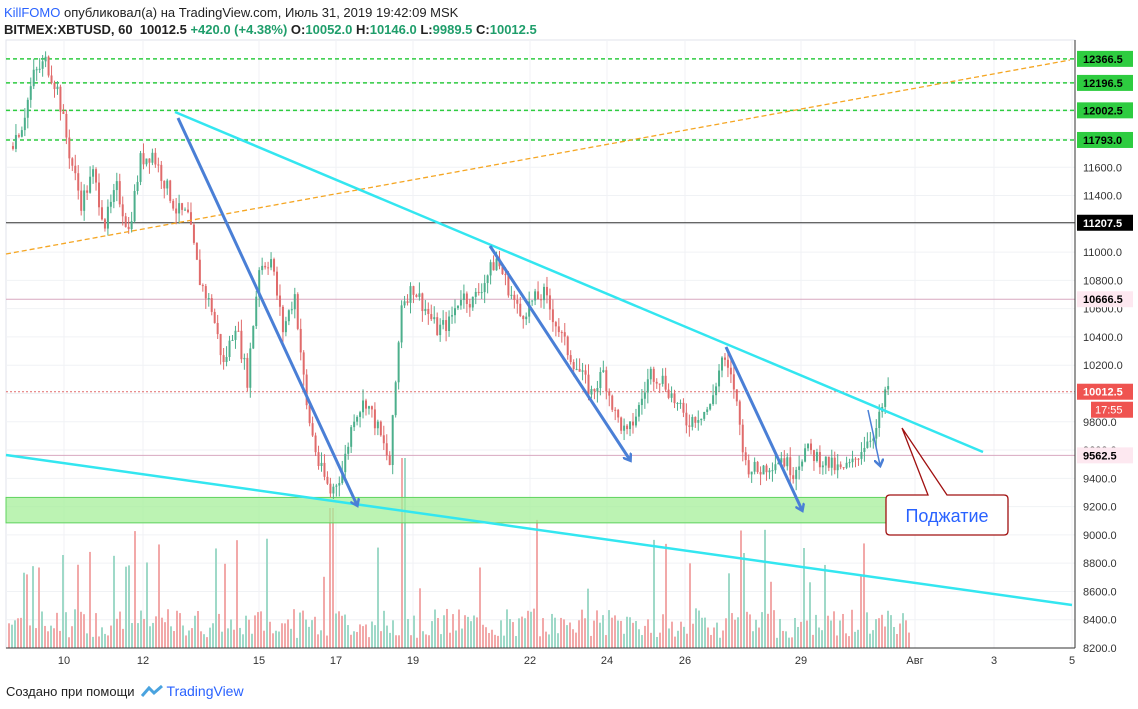 The height and width of the screenshot is (709, 1138). I want to click on price-label-box, so click(1105, 299).